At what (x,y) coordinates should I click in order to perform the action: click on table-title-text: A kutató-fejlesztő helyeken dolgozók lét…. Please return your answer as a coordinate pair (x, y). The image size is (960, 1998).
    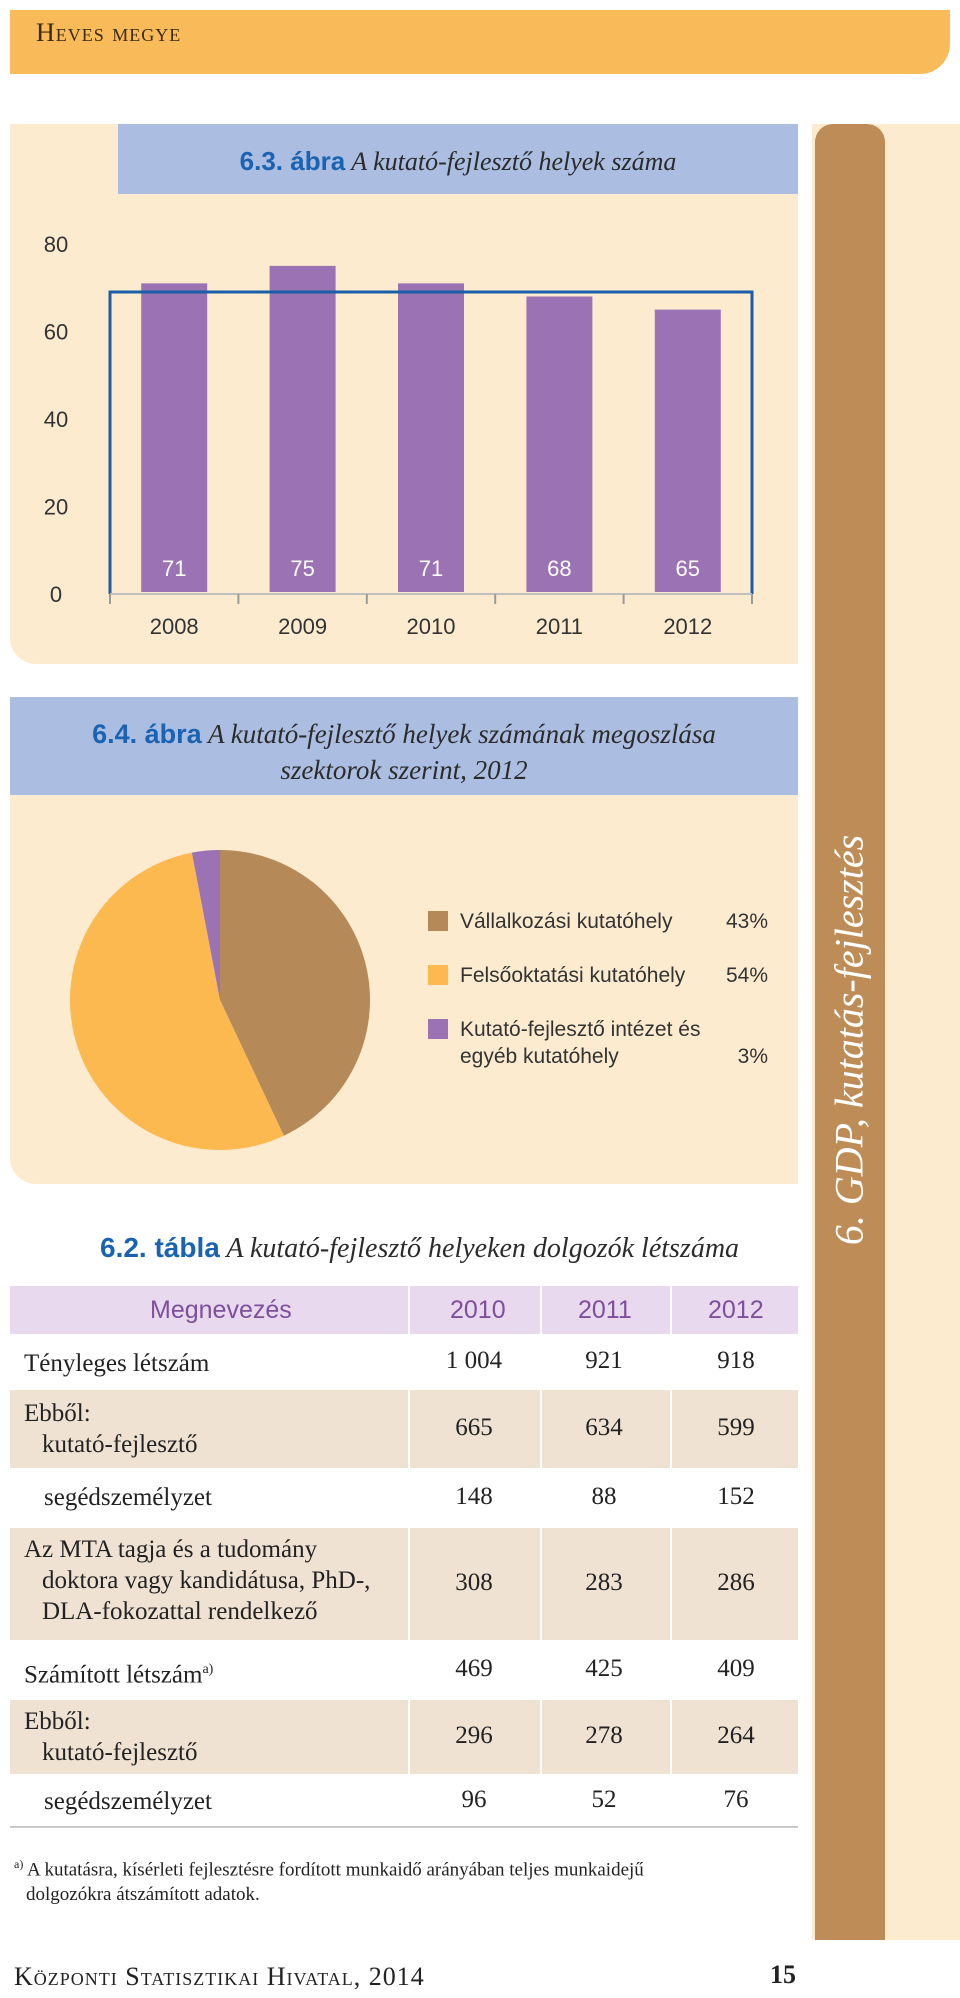
    Looking at the image, I should click on (483, 1248).